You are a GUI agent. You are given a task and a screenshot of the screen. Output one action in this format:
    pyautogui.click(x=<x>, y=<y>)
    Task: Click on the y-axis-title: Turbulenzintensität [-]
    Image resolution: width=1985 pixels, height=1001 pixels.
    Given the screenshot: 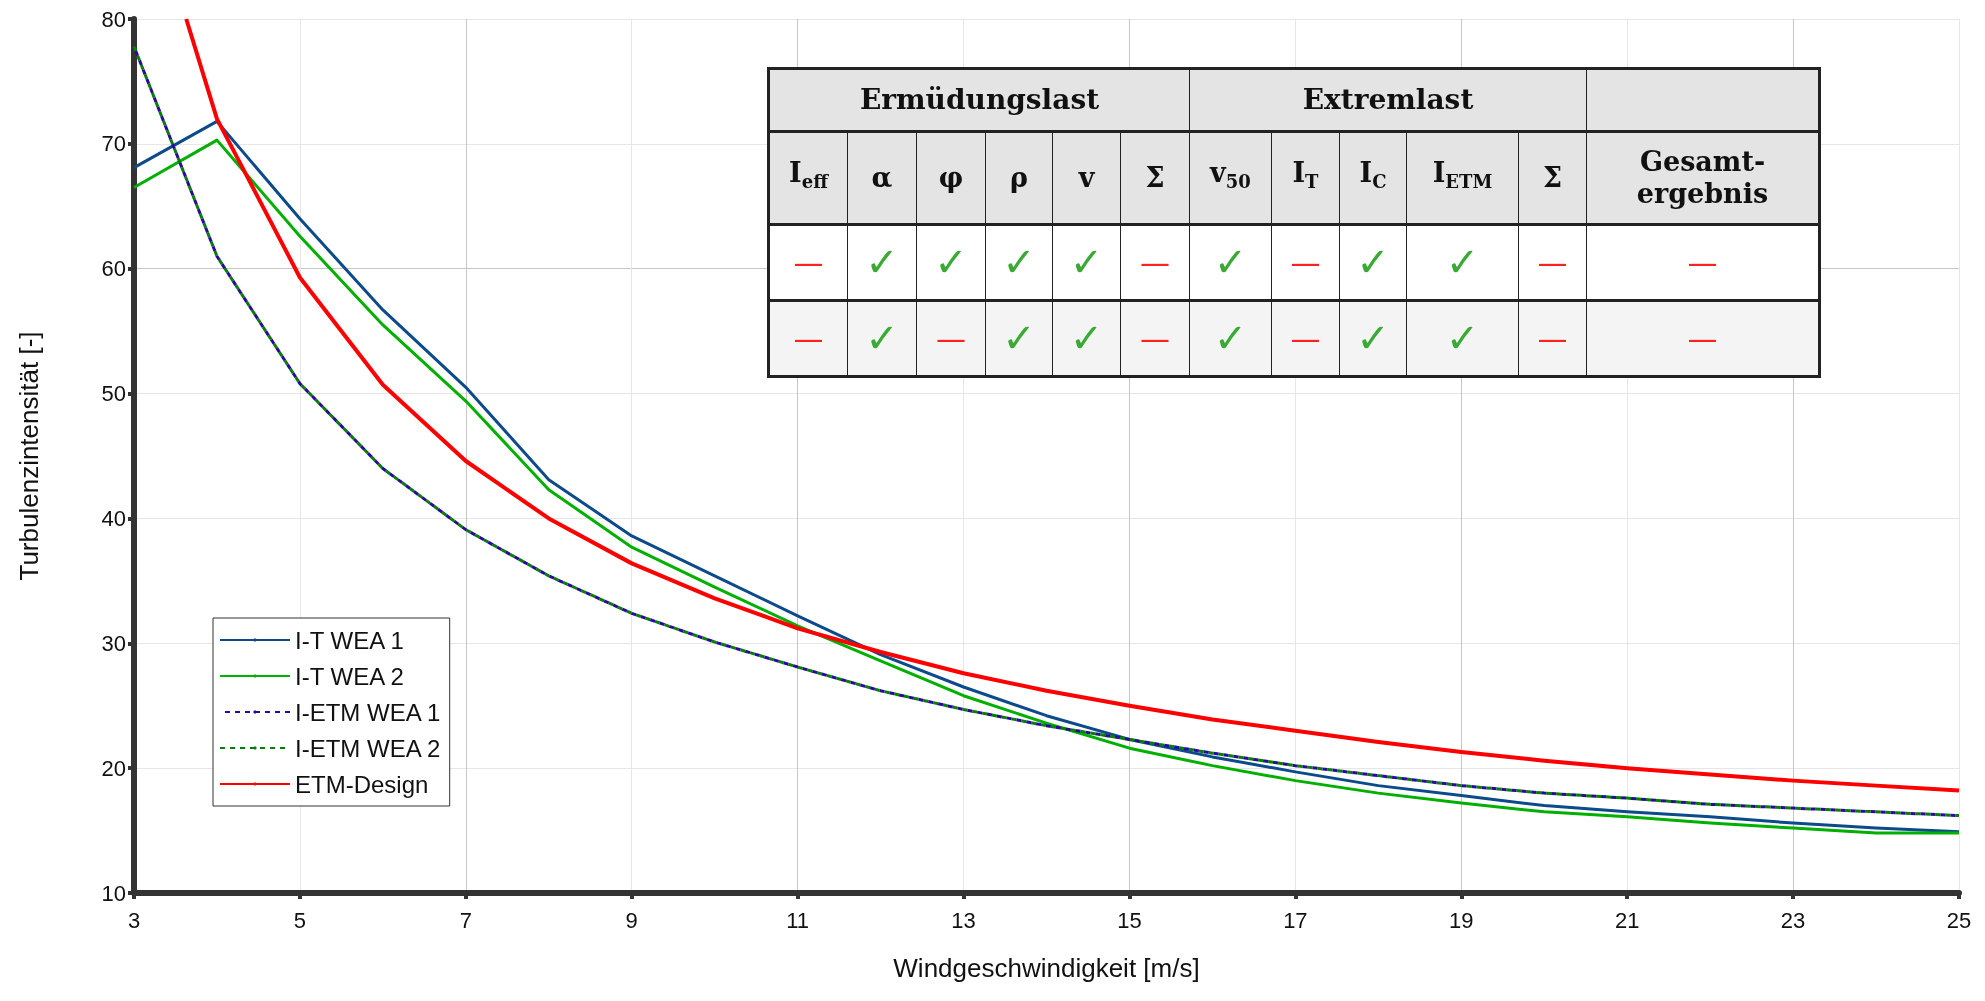 What is the action you would take?
    pyautogui.click(x=29, y=456)
    